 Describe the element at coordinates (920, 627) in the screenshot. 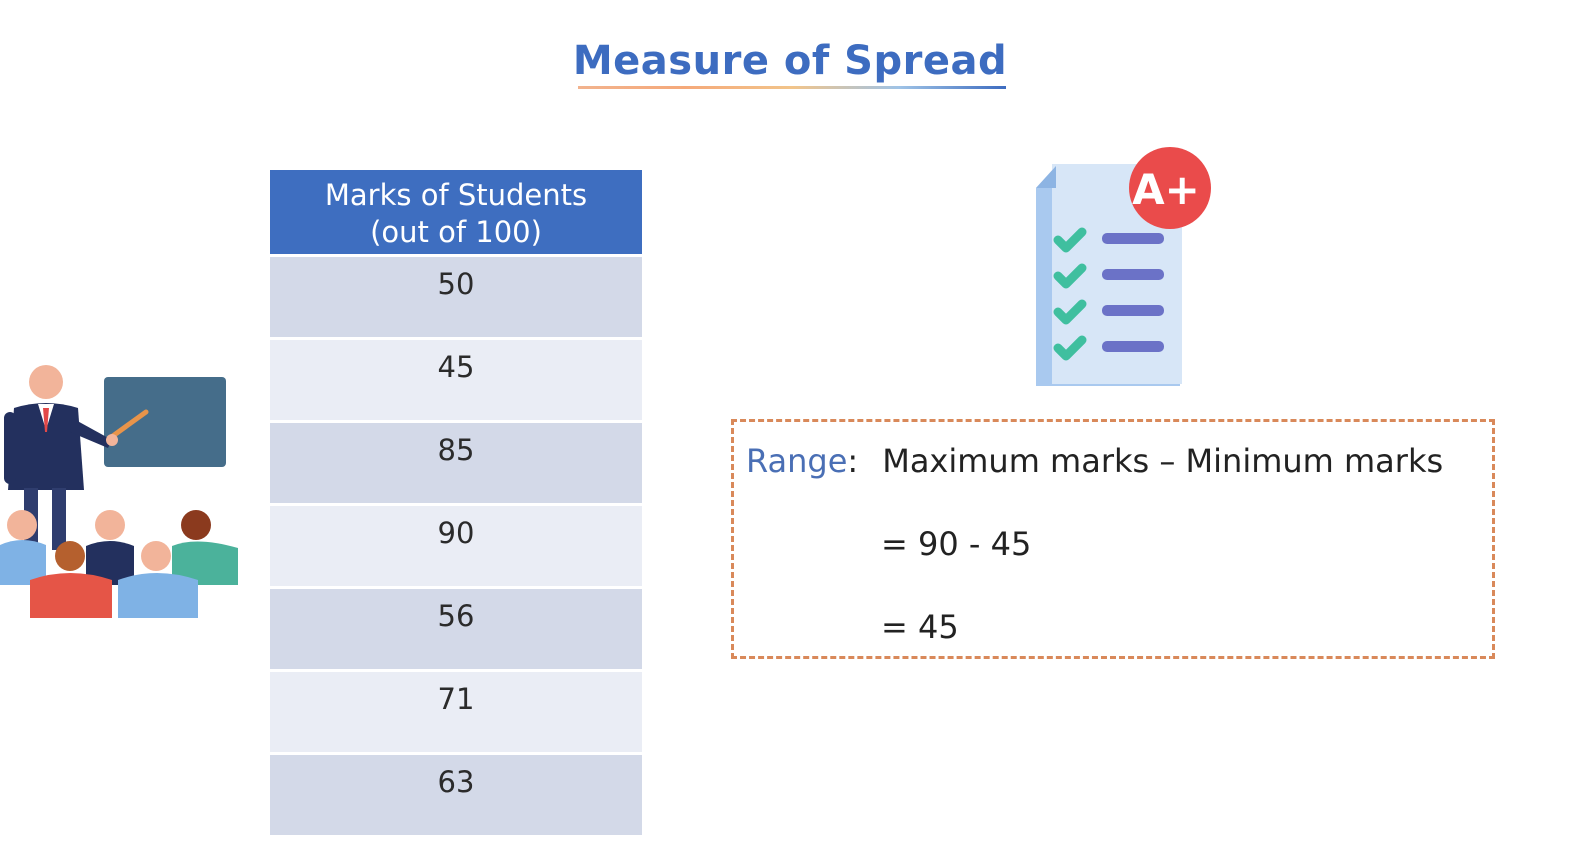

I see `range-step-2: = 45` at that location.